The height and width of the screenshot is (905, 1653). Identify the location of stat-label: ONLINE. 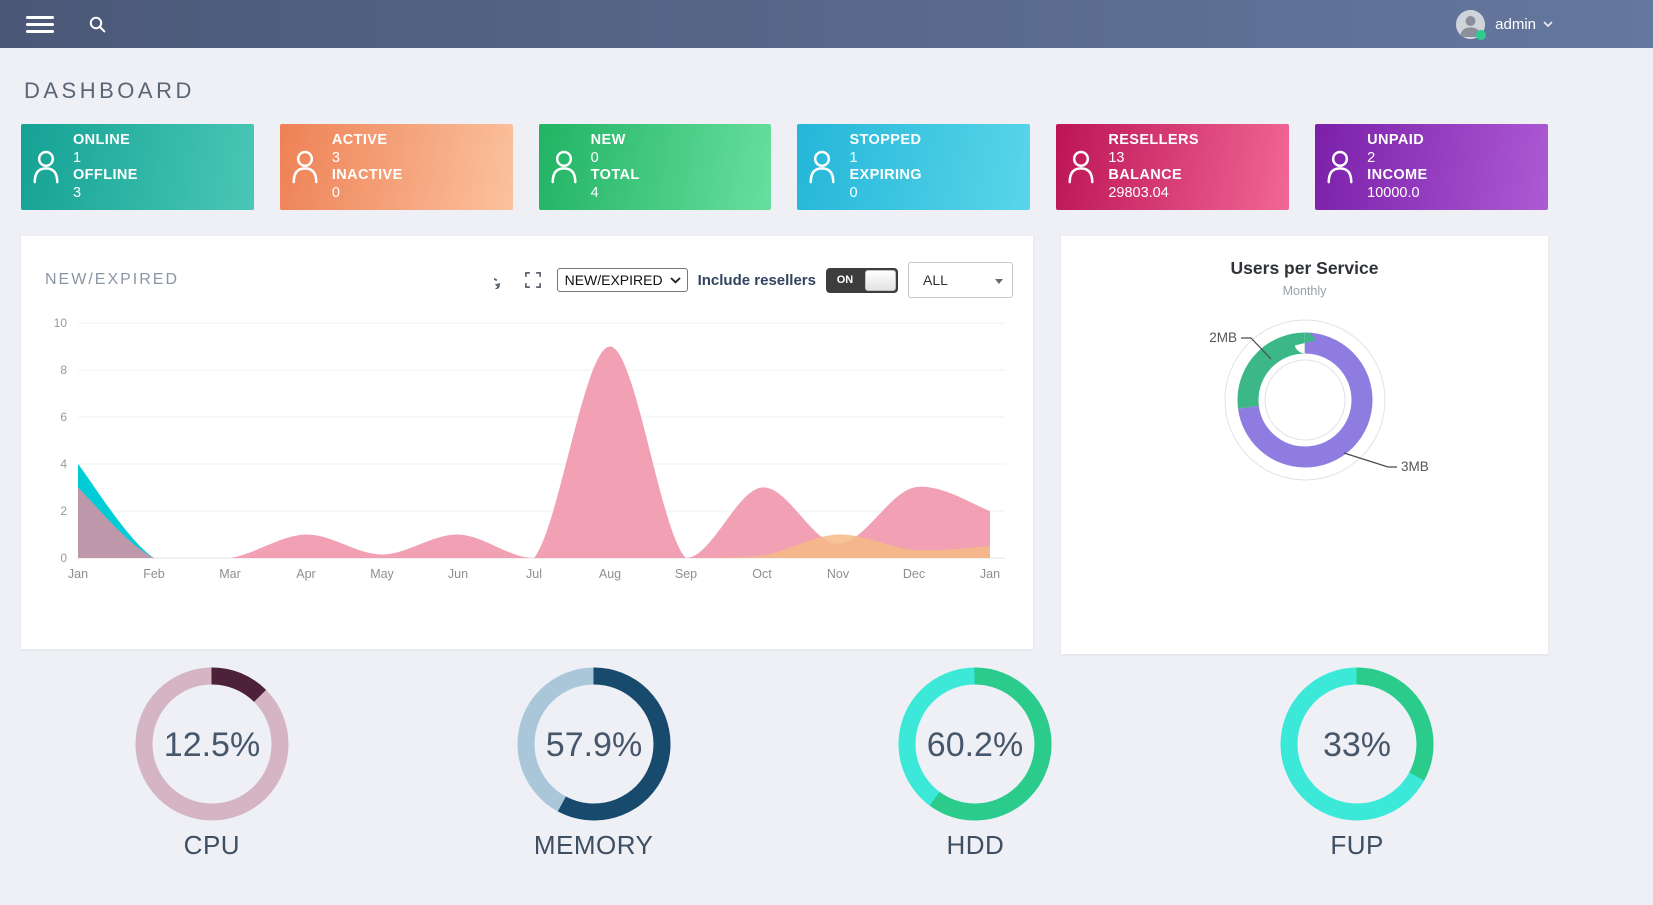
(102, 140).